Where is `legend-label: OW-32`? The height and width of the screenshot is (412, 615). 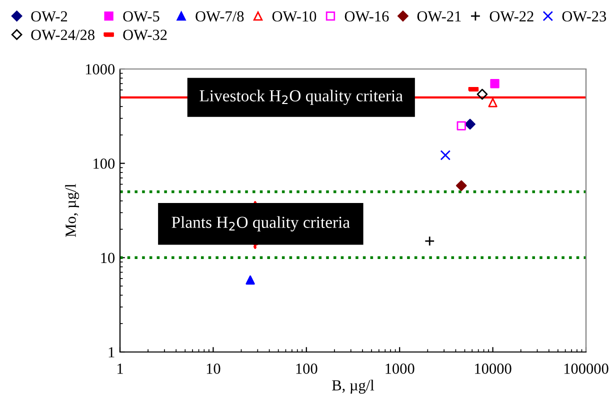 legend-label: OW-32 is located at coordinates (145, 35).